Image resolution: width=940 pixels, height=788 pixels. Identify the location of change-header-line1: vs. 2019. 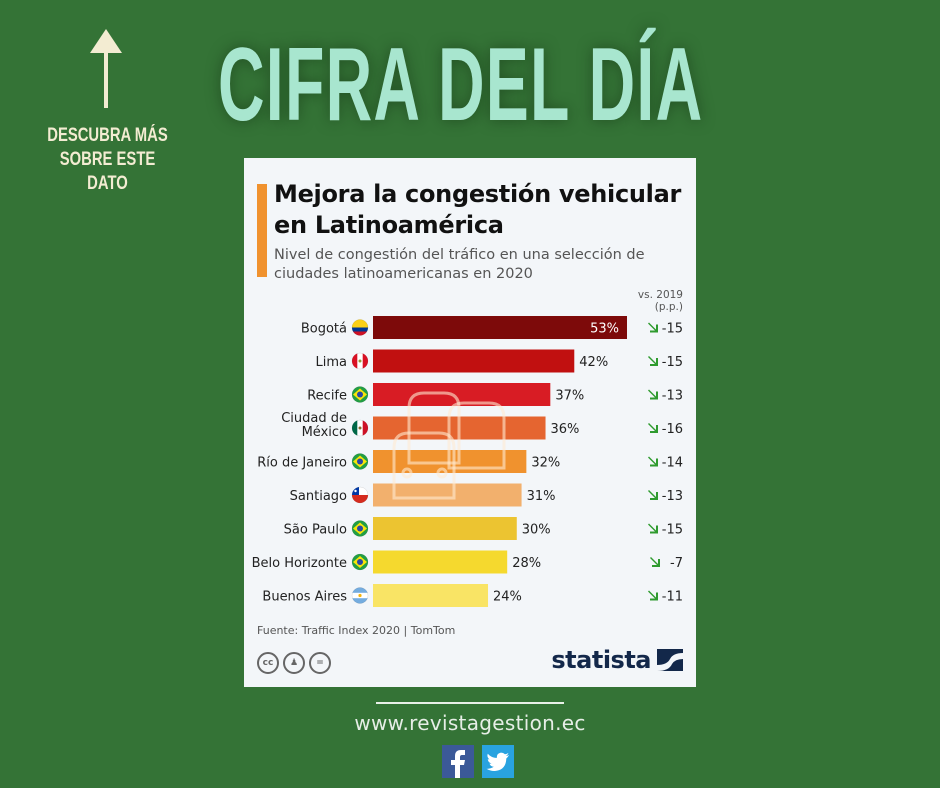
(660, 295).